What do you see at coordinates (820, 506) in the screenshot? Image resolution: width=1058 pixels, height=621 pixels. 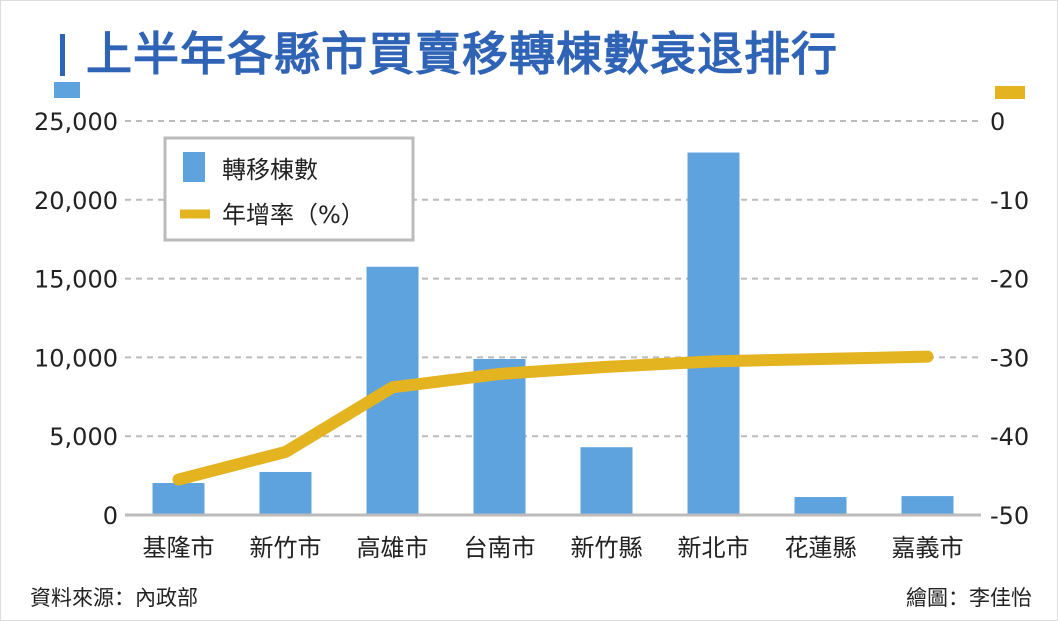 I see `bar-花蓮縣` at bounding box center [820, 506].